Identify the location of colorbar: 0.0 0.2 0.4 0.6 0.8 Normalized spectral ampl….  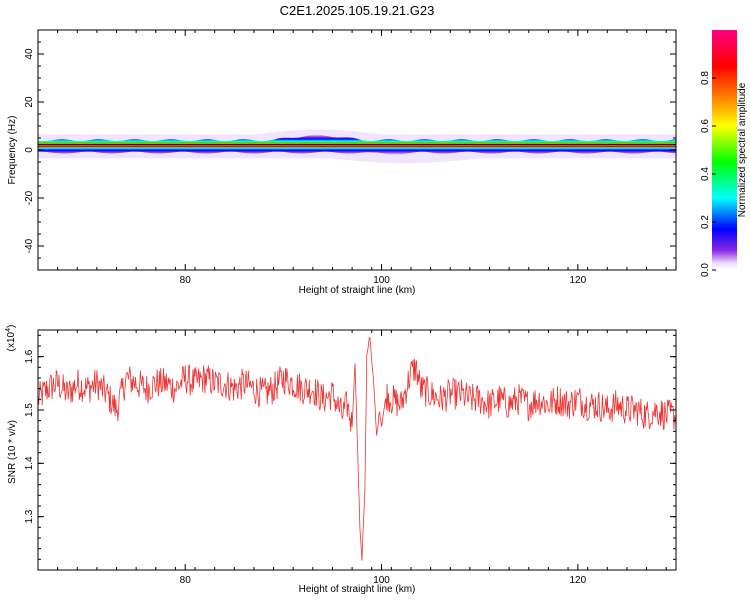
(724, 153).